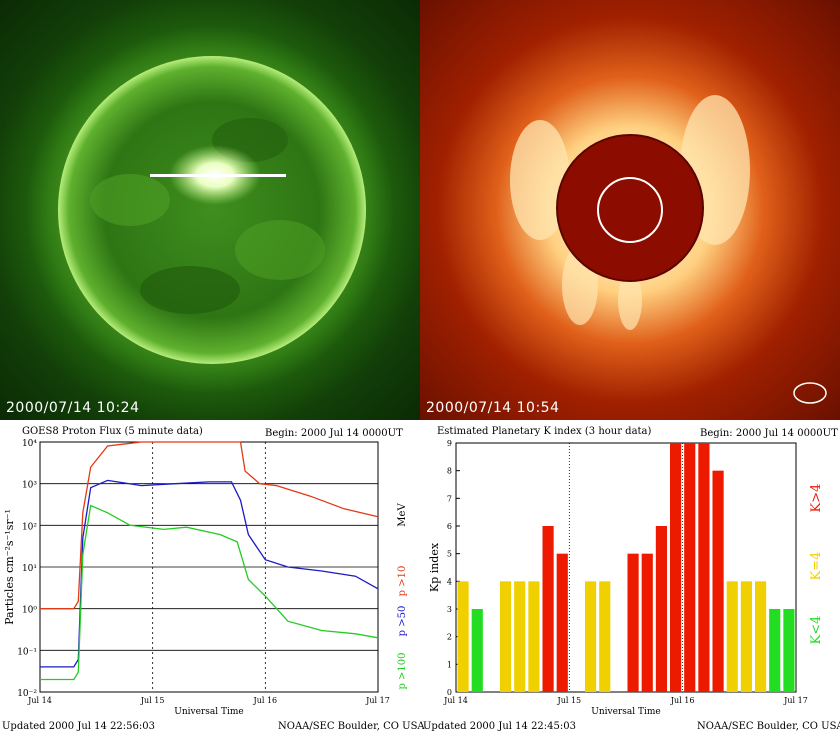 The image size is (840, 735). I want to click on proton-y-tick-label: 10⁰, so click(29, 611).